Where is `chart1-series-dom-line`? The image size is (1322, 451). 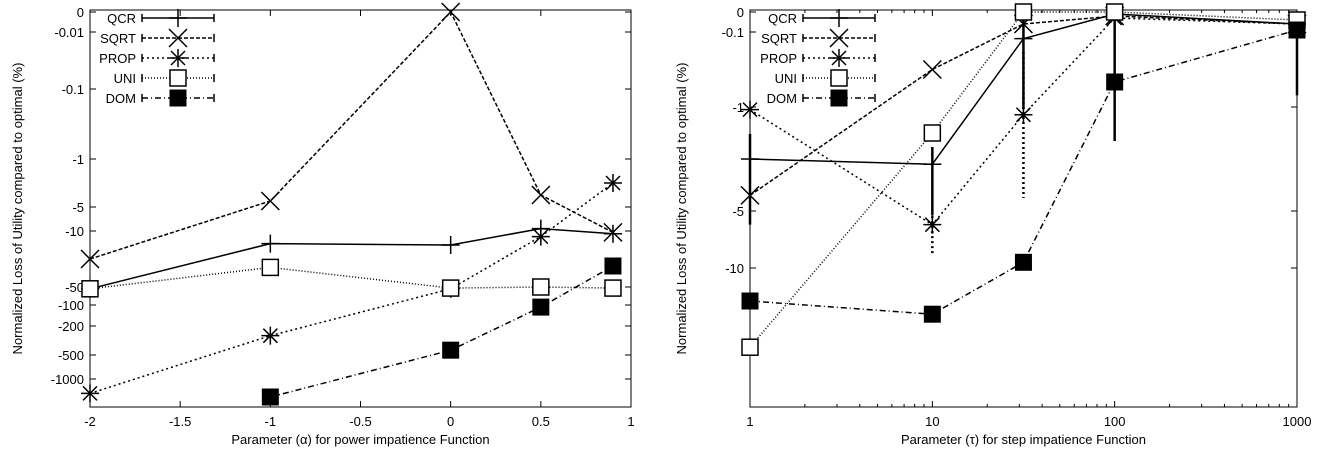 chart1-series-dom-line is located at coordinates (442, 331).